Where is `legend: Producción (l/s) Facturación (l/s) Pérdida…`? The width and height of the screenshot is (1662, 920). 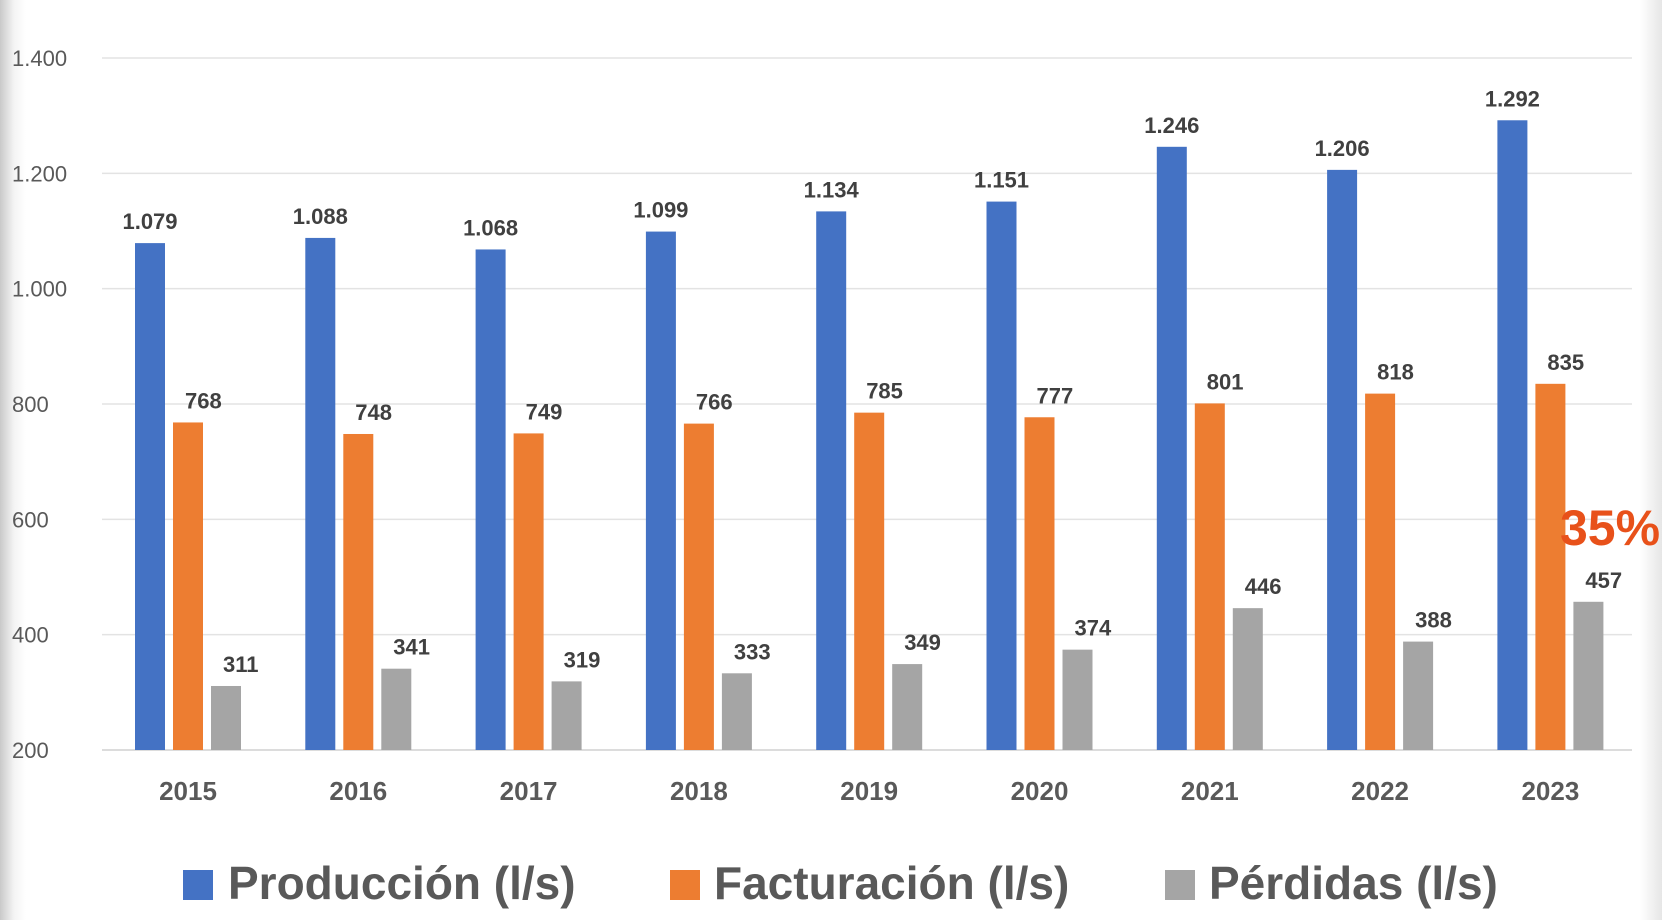
legend: Producción (l/s) Facturación (l/s) Pérdida… is located at coordinates (840, 883).